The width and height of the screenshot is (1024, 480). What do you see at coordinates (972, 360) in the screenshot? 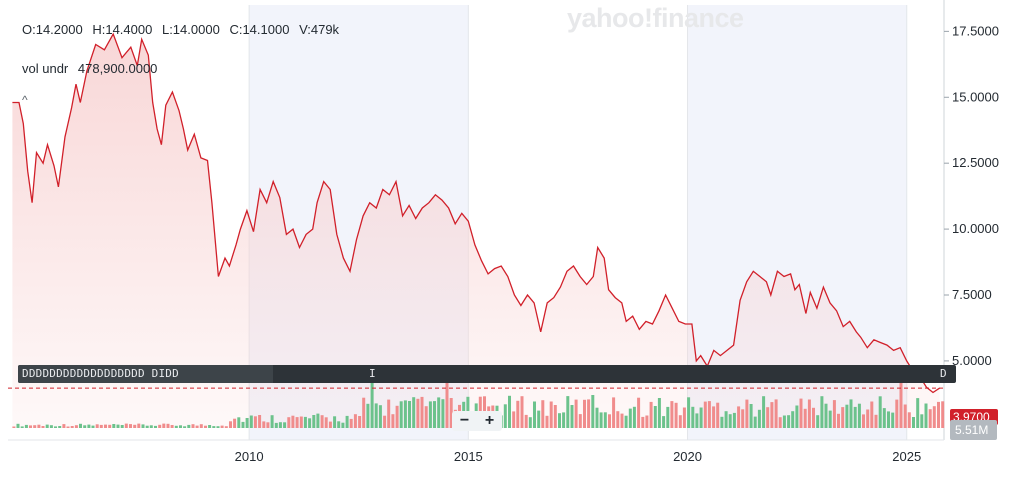
I see `y-tick-label-5: 5.0000` at bounding box center [972, 360].